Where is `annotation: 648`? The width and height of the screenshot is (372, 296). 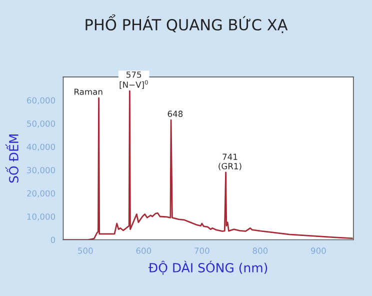 annotation: 648 is located at coordinates (175, 113).